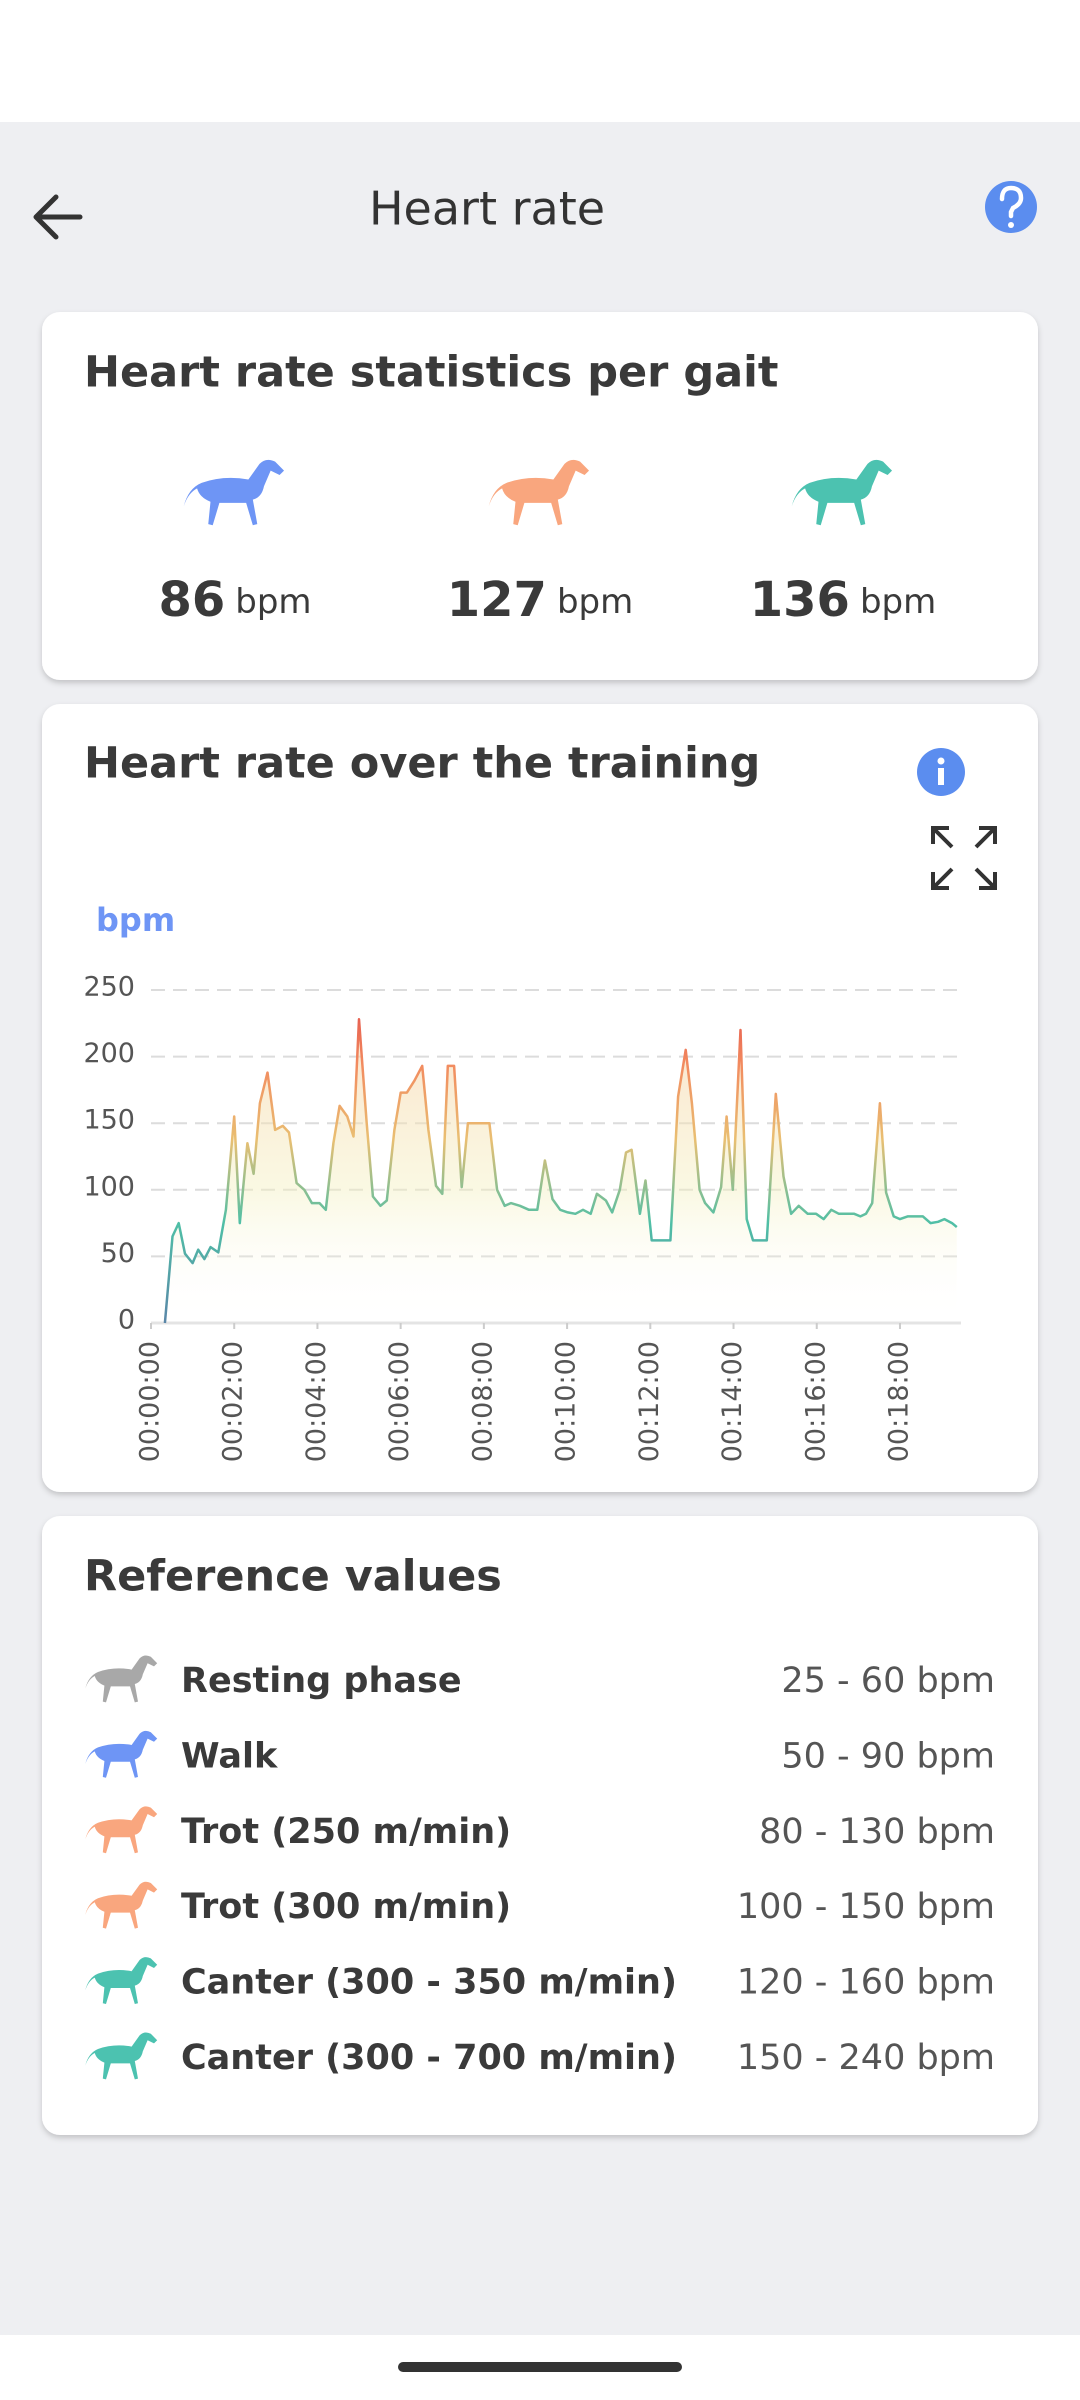 This screenshot has height=2400, width=1080. I want to click on back-button, so click(58, 217).